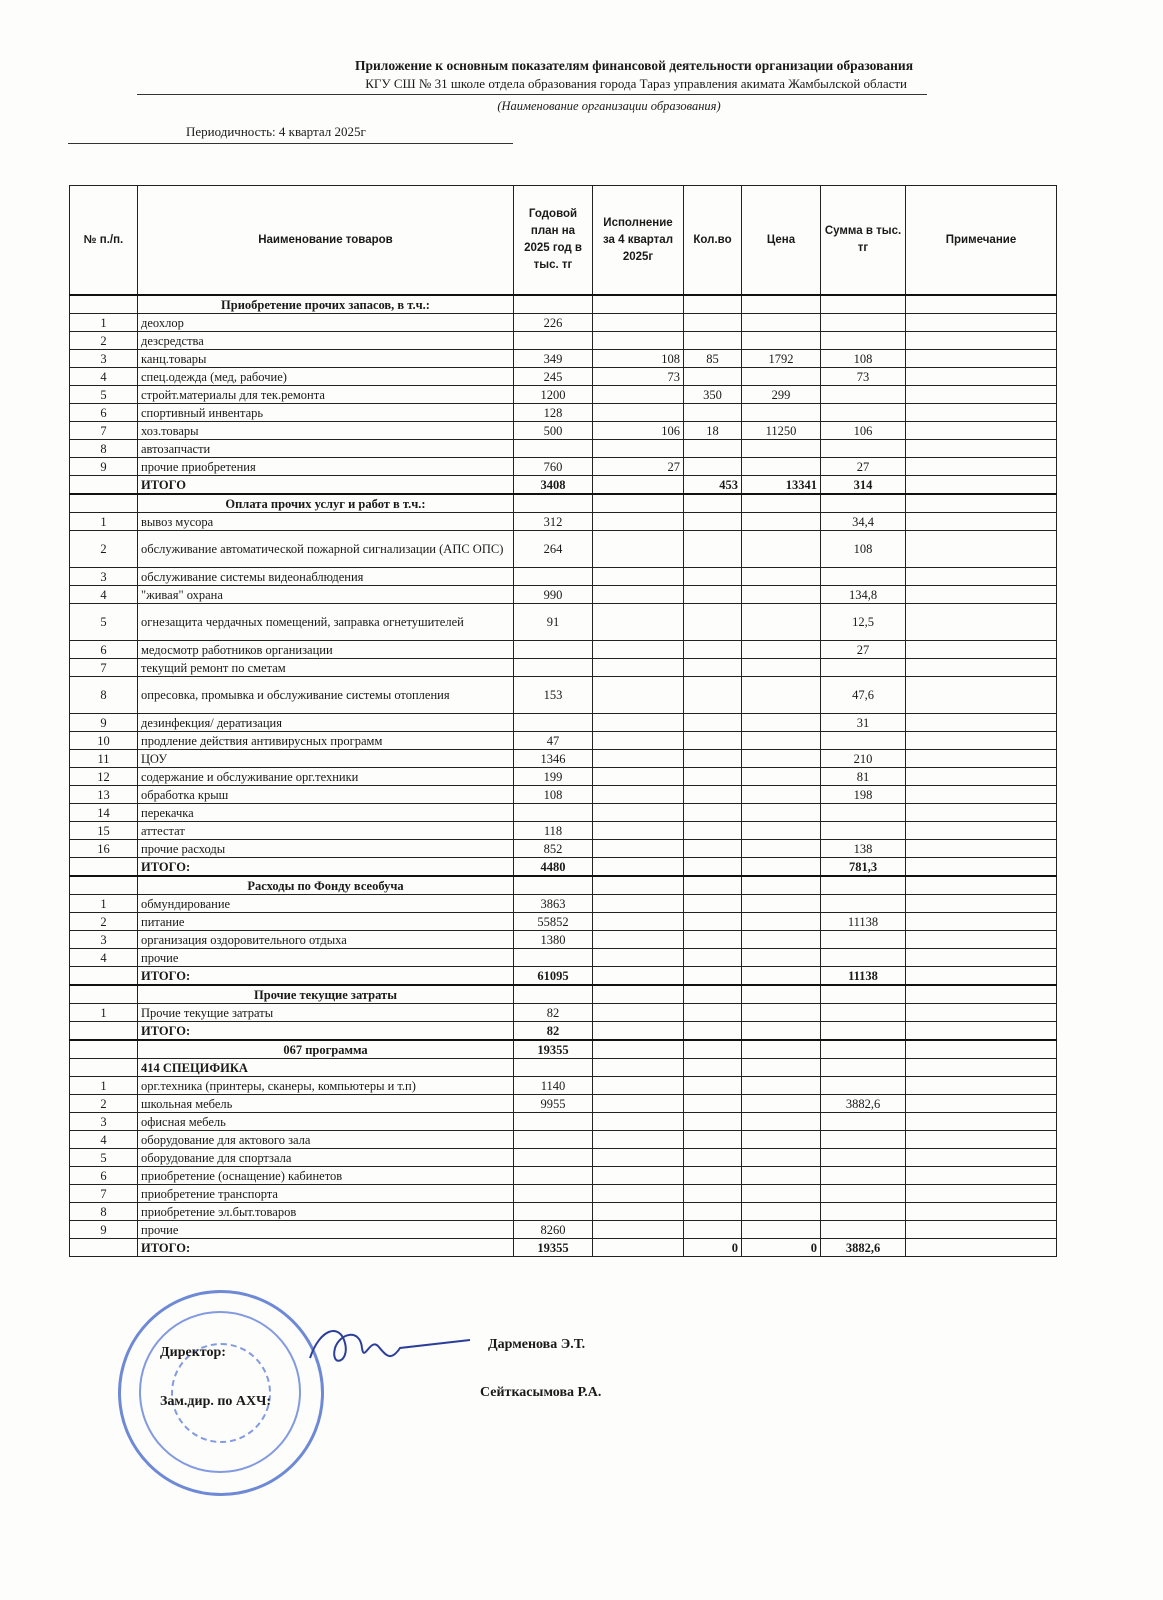 Image resolution: width=1163 pixels, height=1600 pixels. What do you see at coordinates (563, 1012) in the screenshot?
I see `table-row: 1 Прочие текущие затраты 82` at bounding box center [563, 1012].